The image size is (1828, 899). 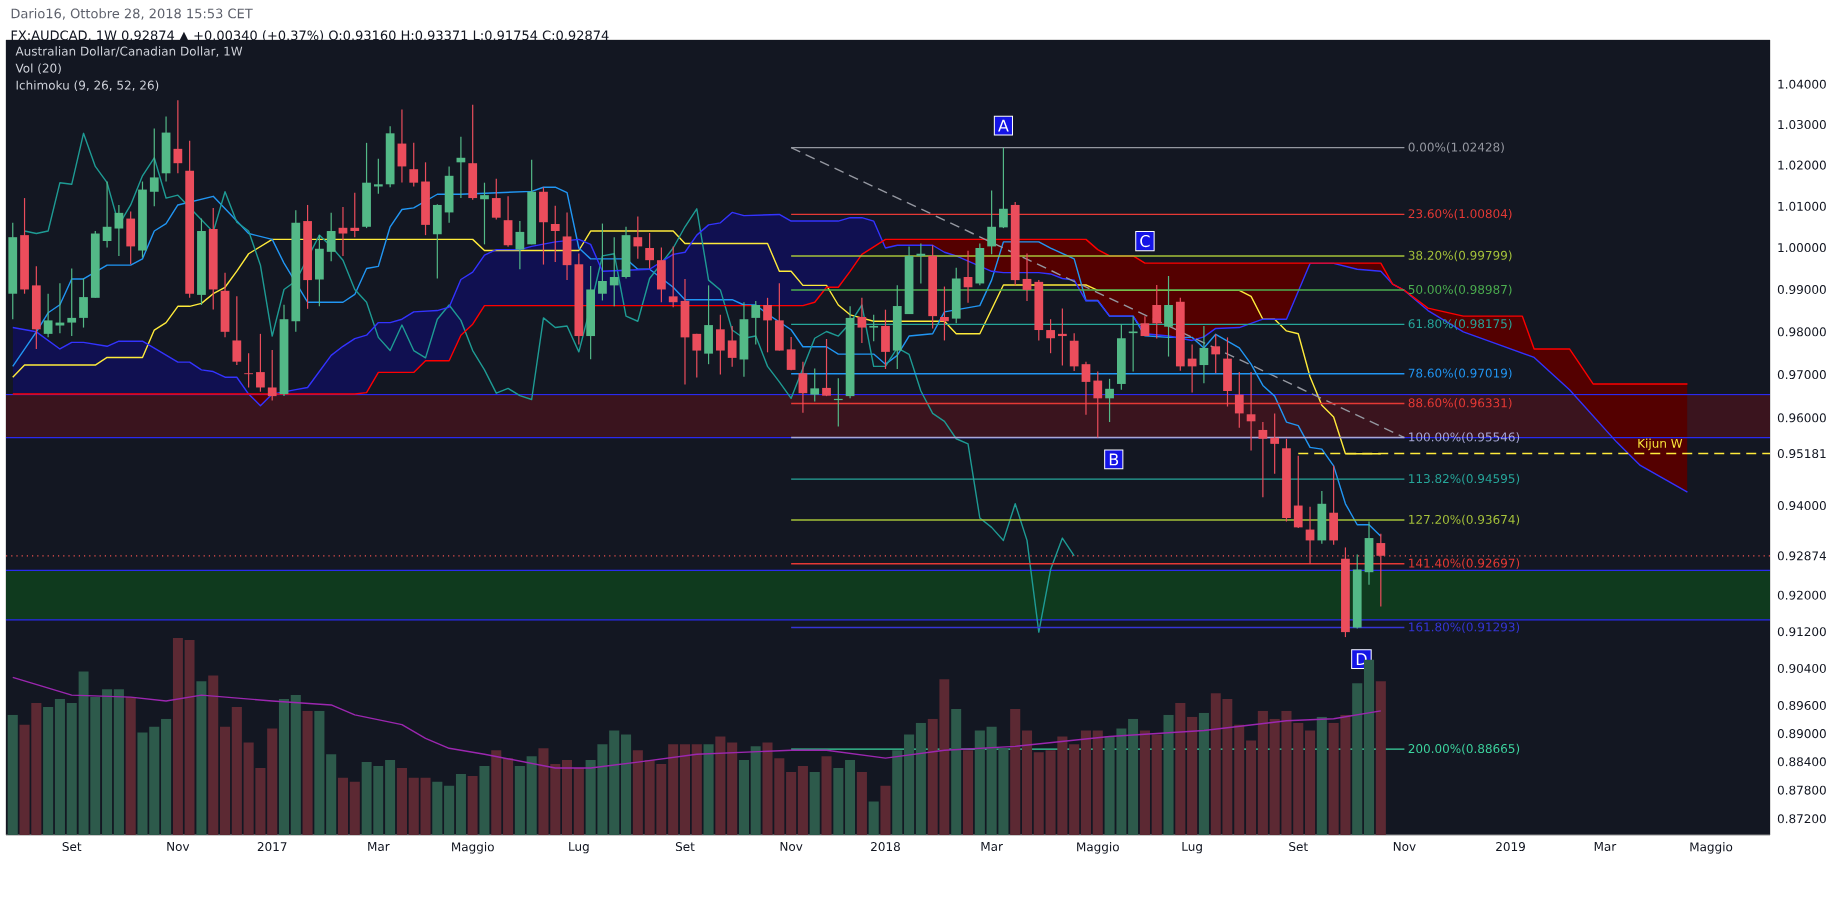 I want to click on series-label: 113.82%(0.94595), so click(x=1464, y=479).